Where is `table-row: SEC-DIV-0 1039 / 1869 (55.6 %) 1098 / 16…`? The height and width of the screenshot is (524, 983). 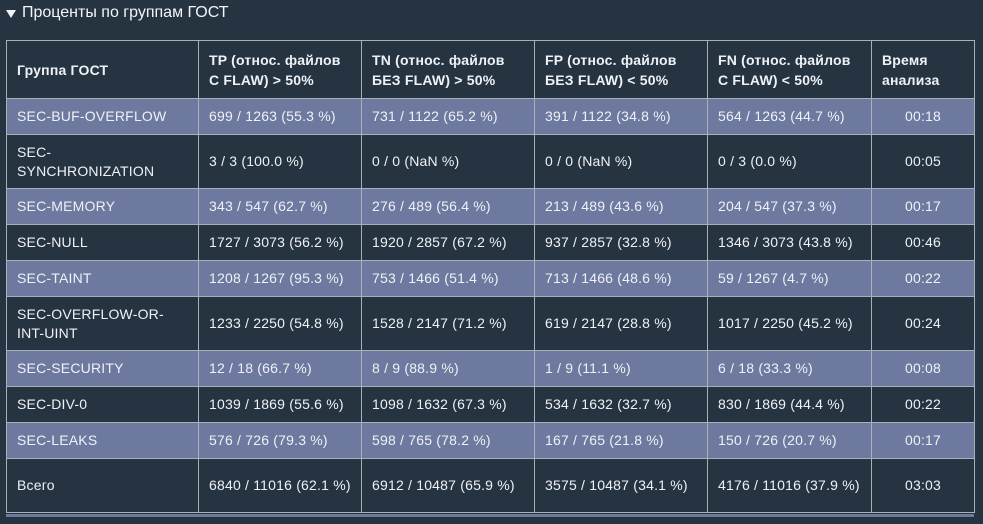
table-row: SEC-DIV-0 1039 / 1869 (55.6 %) 1098 / 16… is located at coordinates (490, 404).